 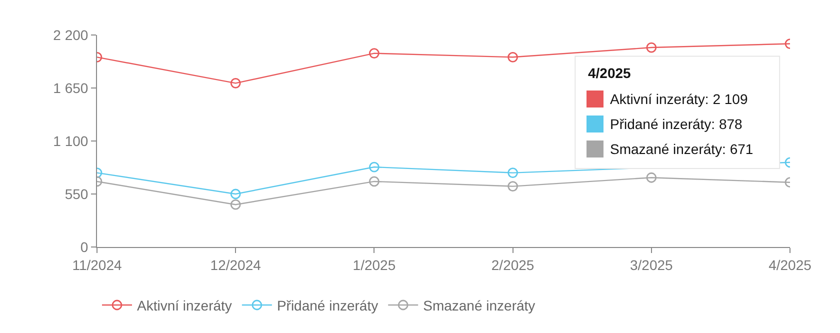 I want to click on legend-label: Aktivní inzeráty, so click(x=184, y=305).